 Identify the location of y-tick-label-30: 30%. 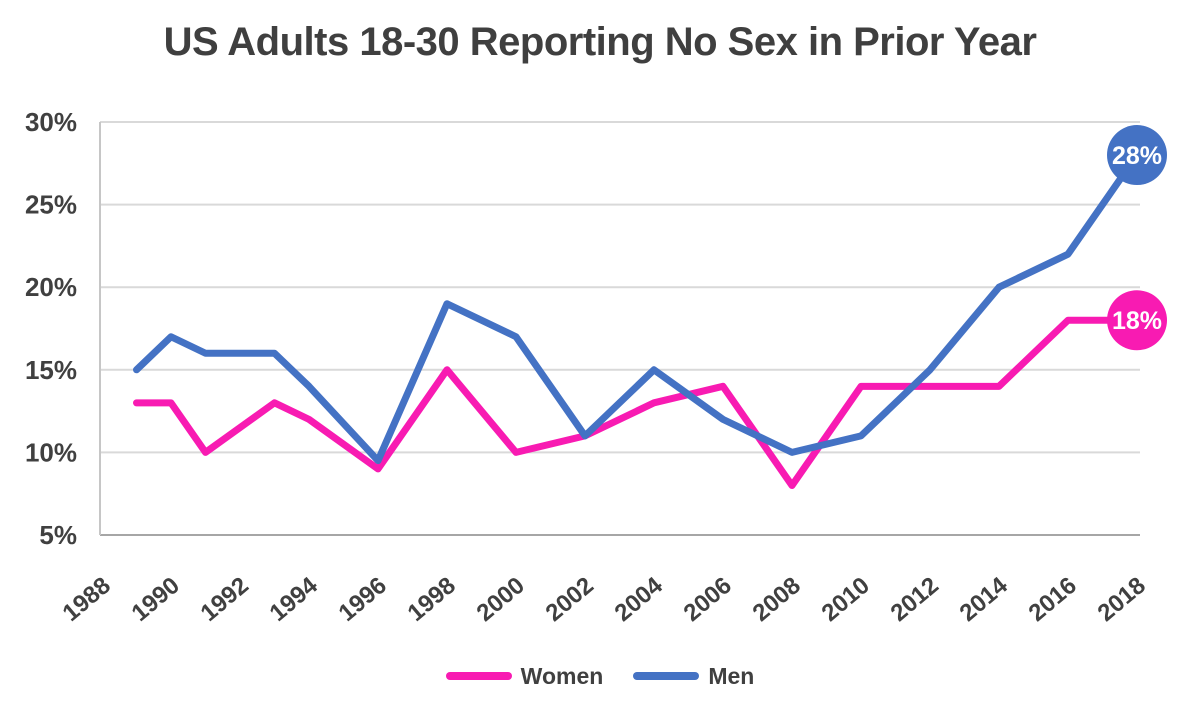
(51, 122).